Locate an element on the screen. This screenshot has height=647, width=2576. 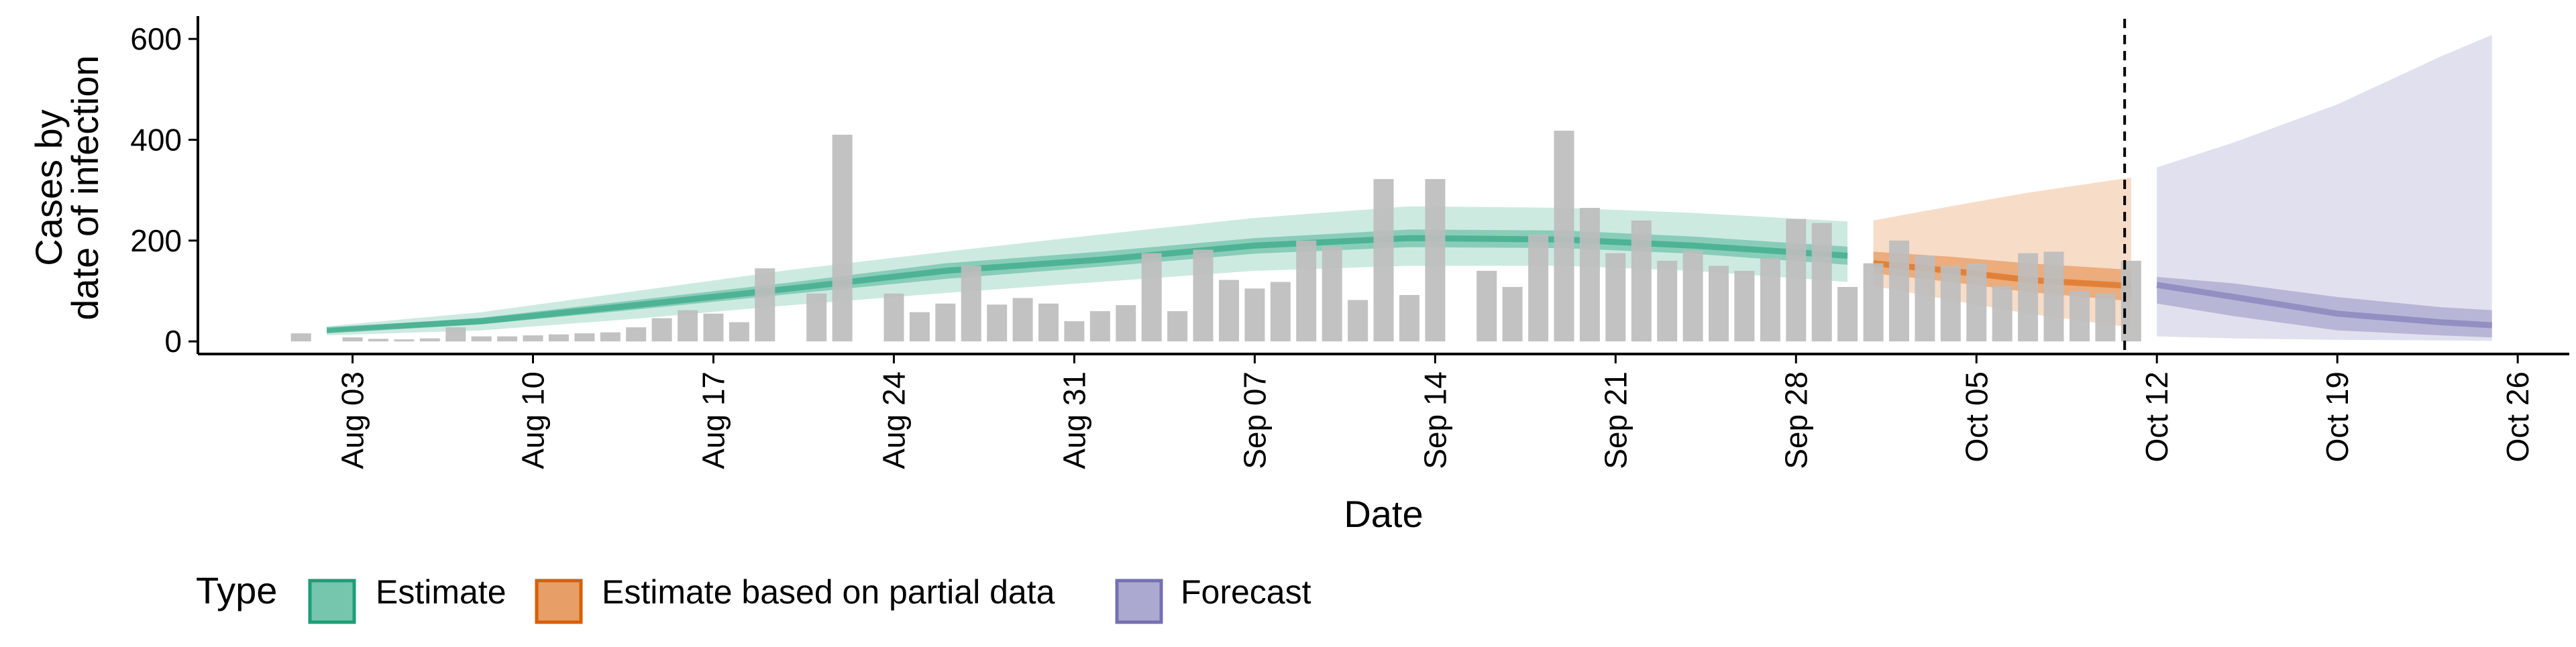
x-tick-label: Oct 12 is located at coordinates (2156, 417).